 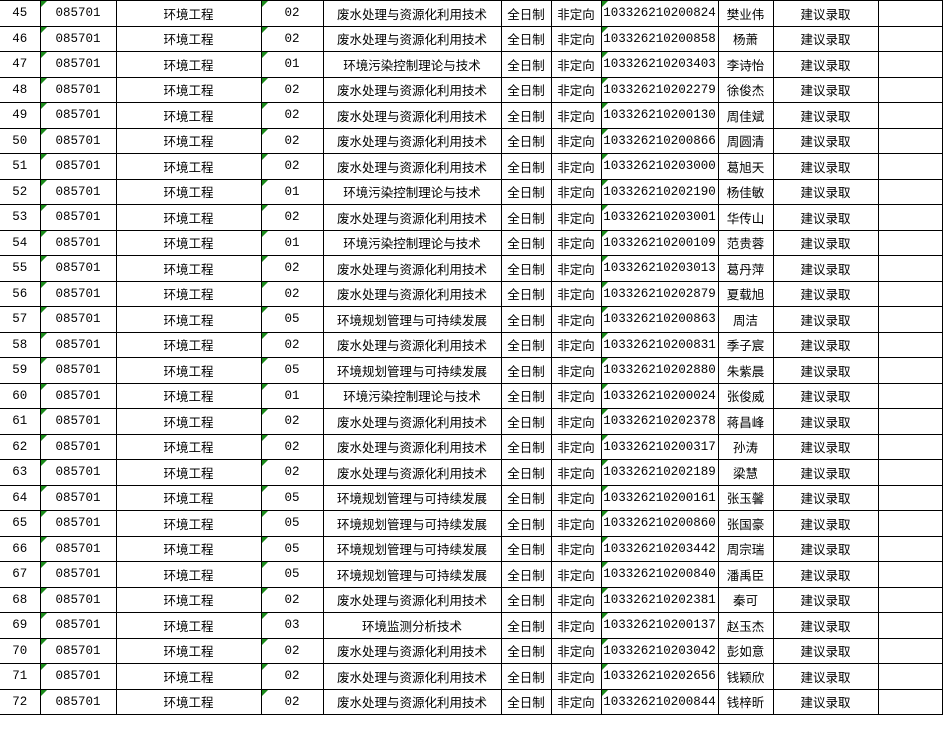 What do you see at coordinates (20, 497) in the screenshot?
I see `row-number-cell: 64` at bounding box center [20, 497].